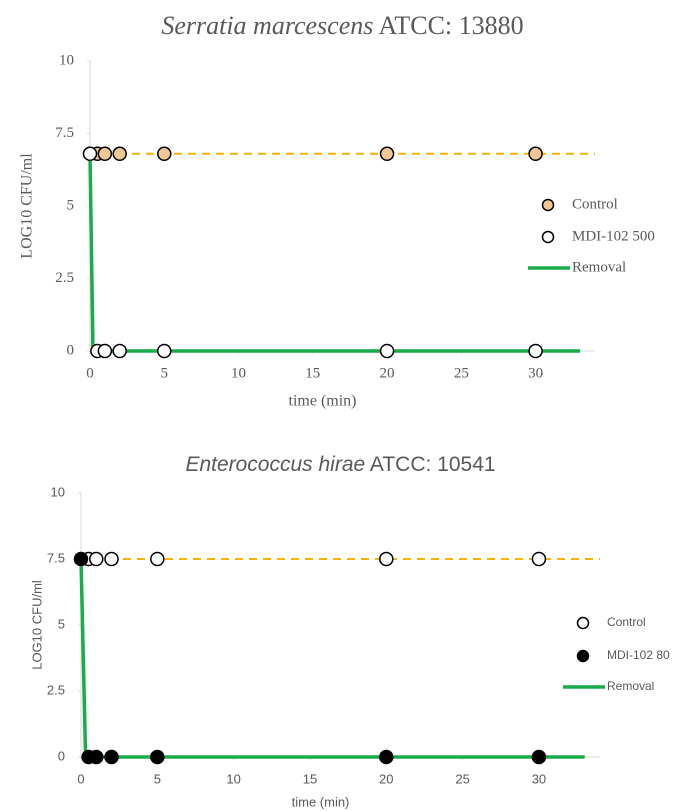 The width and height of the screenshot is (693, 811). What do you see at coordinates (267, 25) in the screenshot?
I see `title-species: Serratia marcescens` at bounding box center [267, 25].